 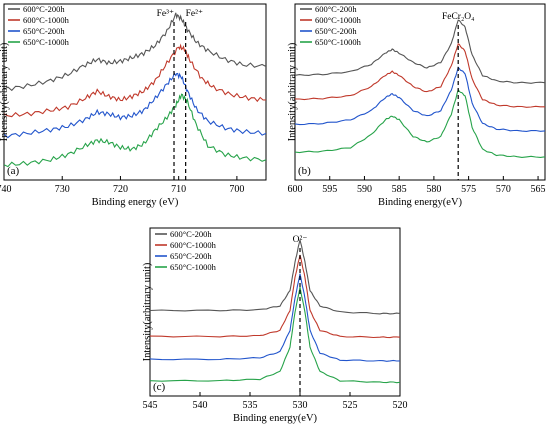 I want to click on x-tick-label: 720, so click(x=120, y=189).